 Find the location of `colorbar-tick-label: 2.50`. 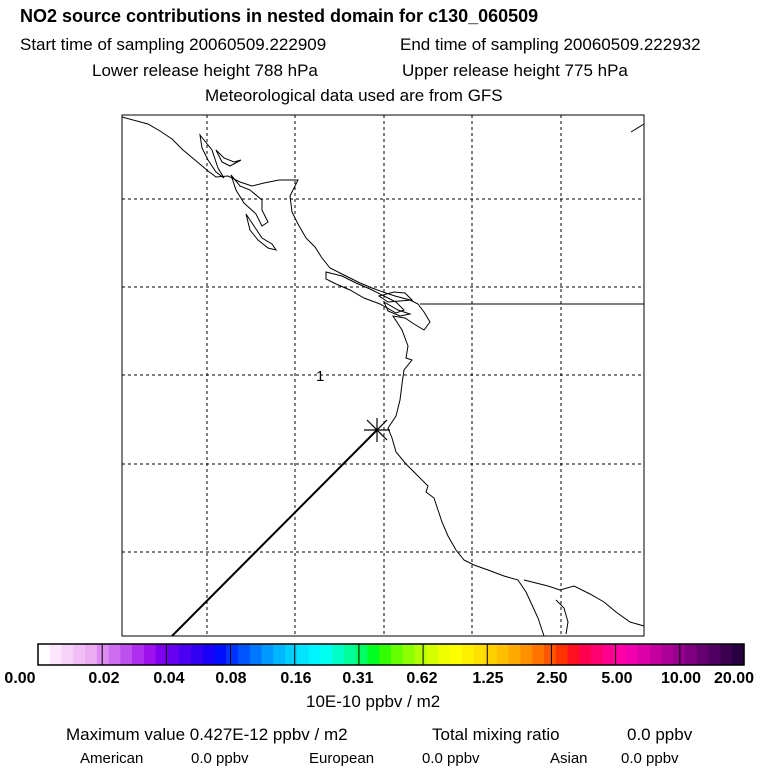

colorbar-tick-label: 2.50 is located at coordinates (552, 678).